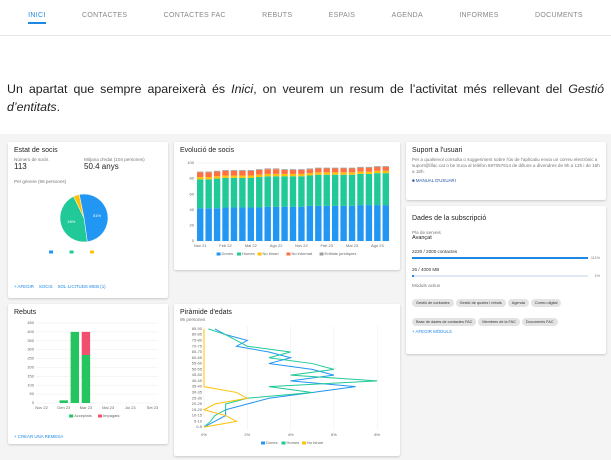  I want to click on manual-link: ■ MANUAL D'USUARI, so click(434, 180).